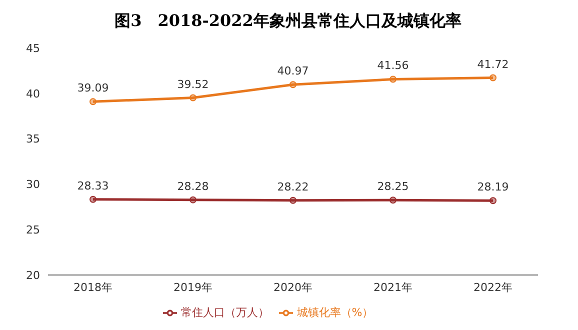 The width and height of the screenshot is (578, 330). I want to click on x-tick-label: 2019年, so click(193, 287).